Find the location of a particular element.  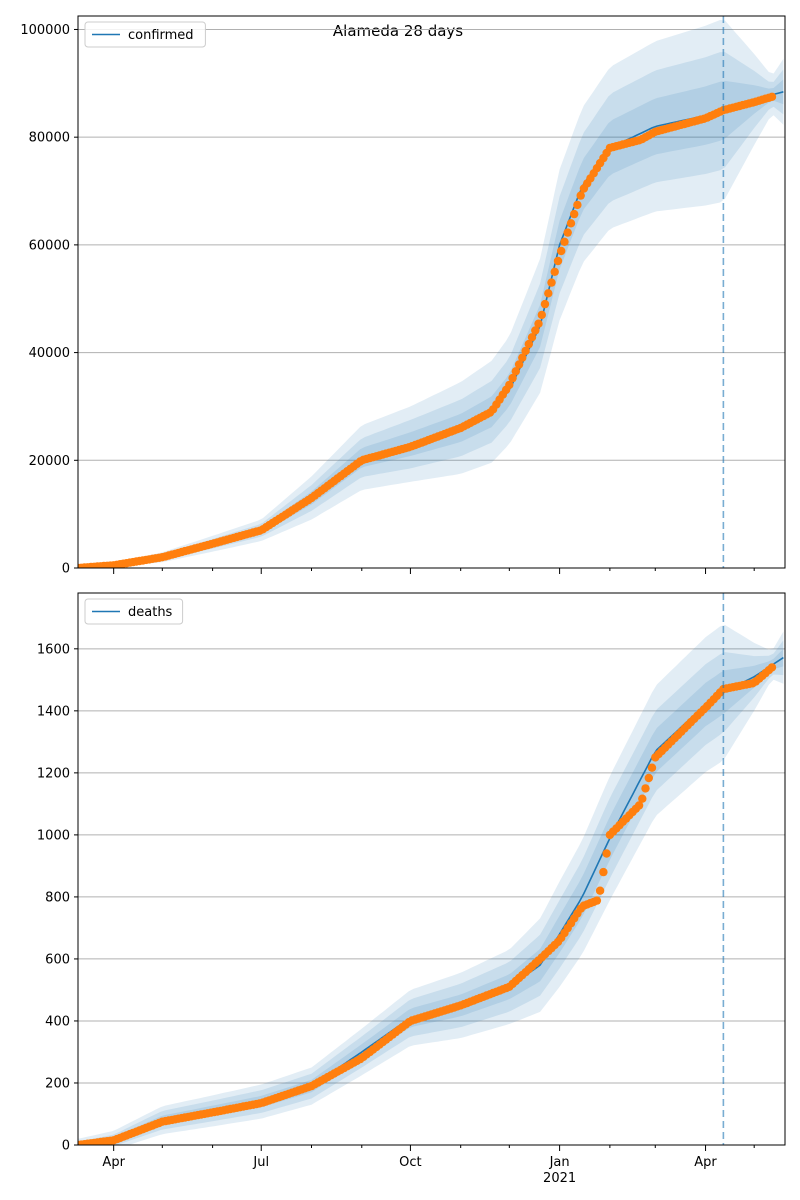

figure-title: Alameda 28 days is located at coordinates (398, 31).